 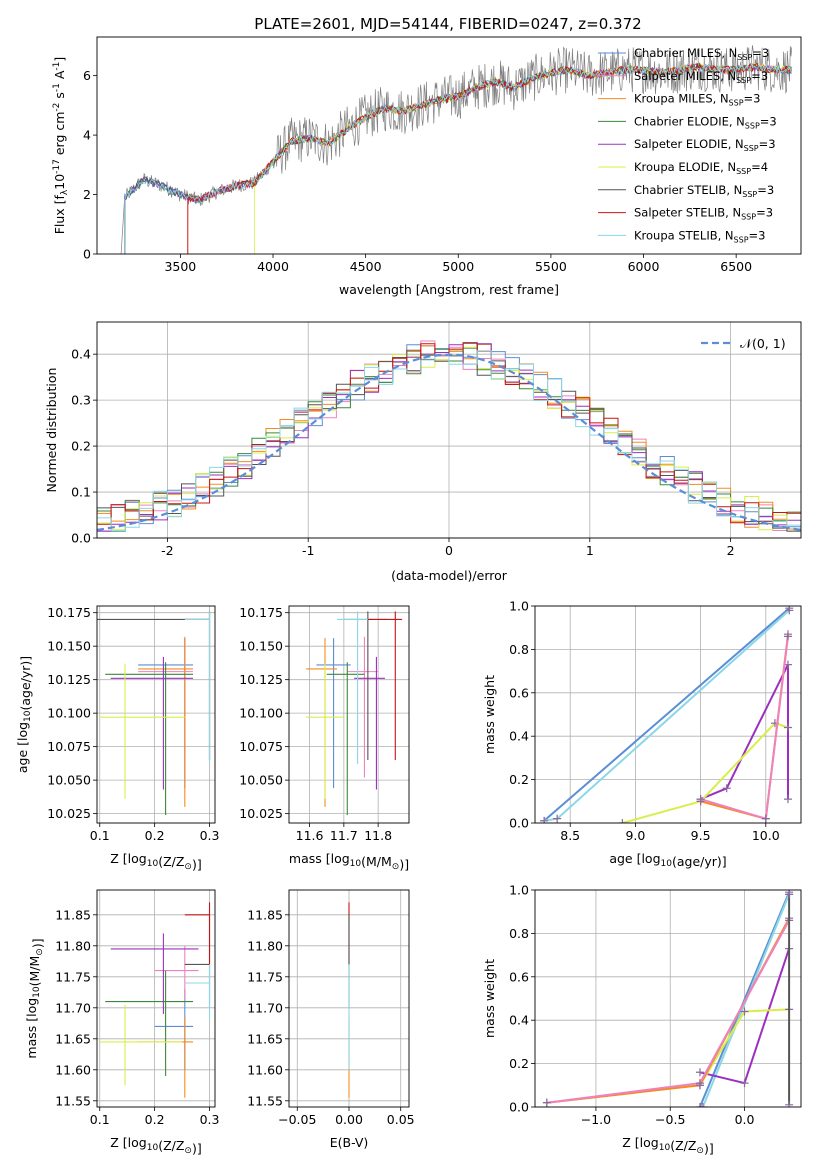 I want to click on x-tick-label: 11.8, so click(x=378, y=835).